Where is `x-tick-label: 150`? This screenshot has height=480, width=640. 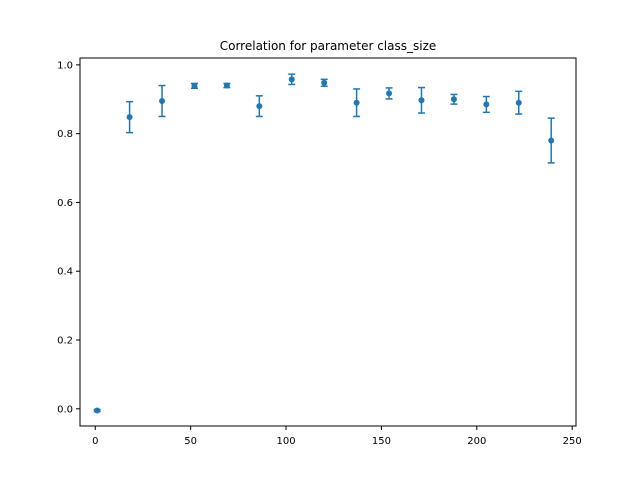 x-tick-label: 150 is located at coordinates (381, 441).